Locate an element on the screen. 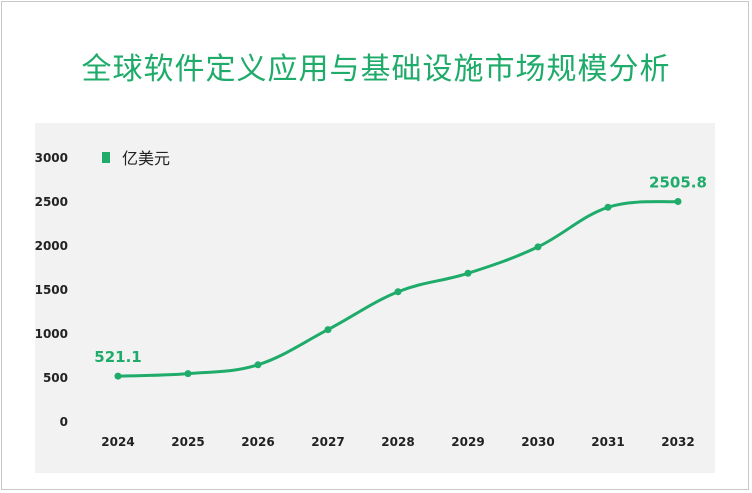  x-tick-label: 2030 is located at coordinates (537, 442).